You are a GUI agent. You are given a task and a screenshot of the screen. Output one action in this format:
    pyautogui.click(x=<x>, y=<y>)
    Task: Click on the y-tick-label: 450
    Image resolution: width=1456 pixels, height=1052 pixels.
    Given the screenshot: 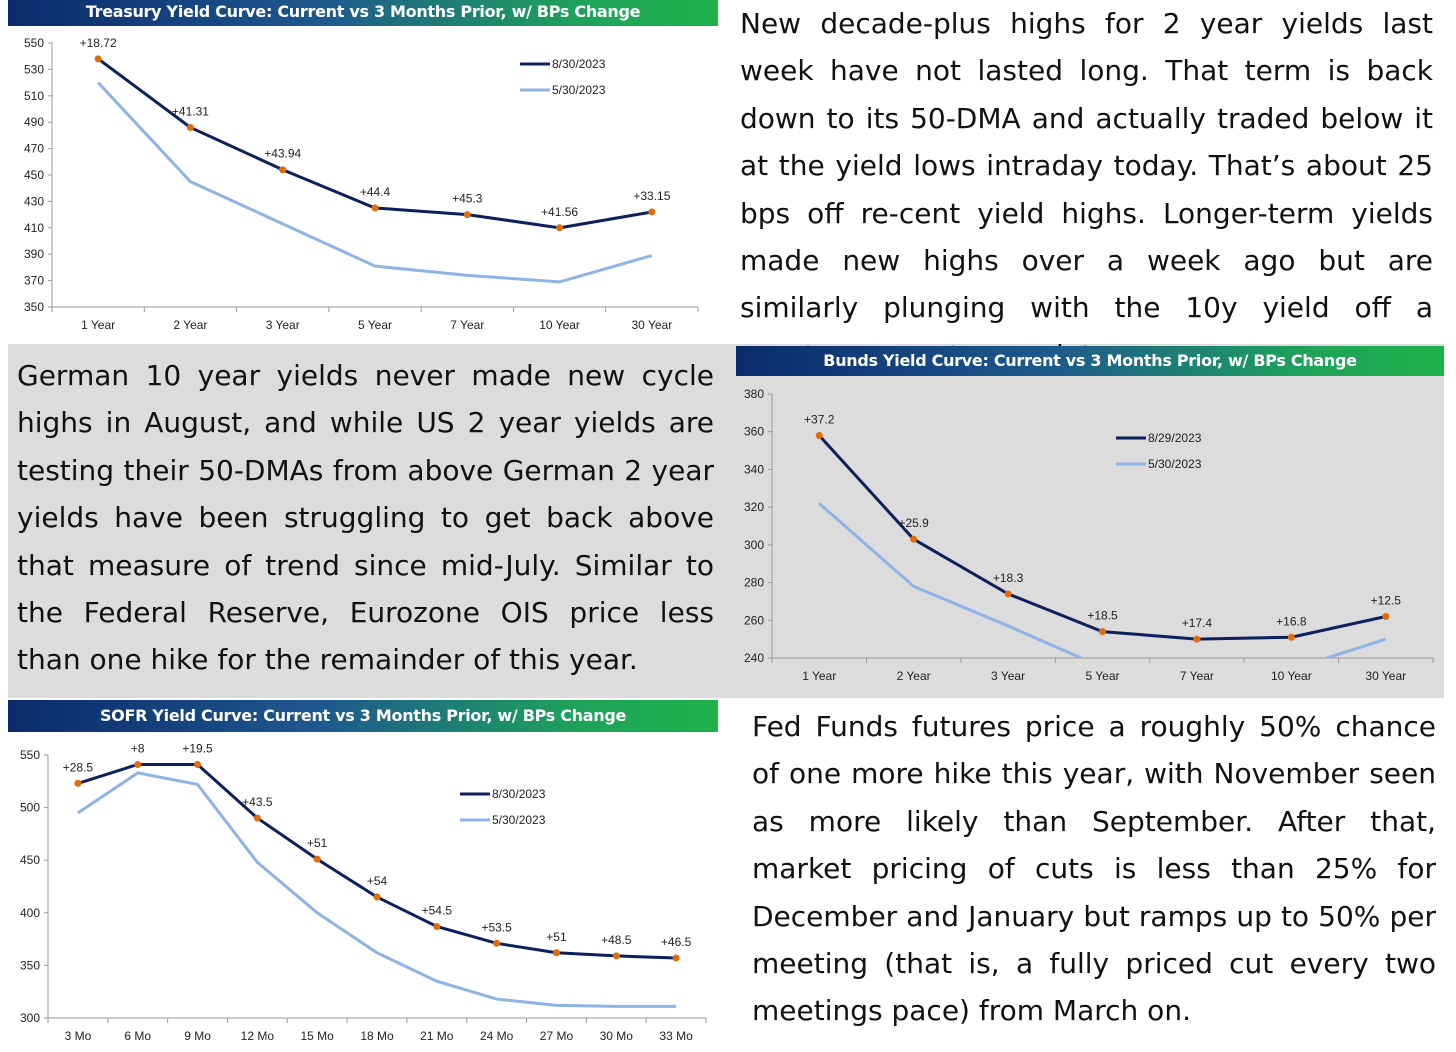 What is the action you would take?
    pyautogui.click(x=34, y=175)
    